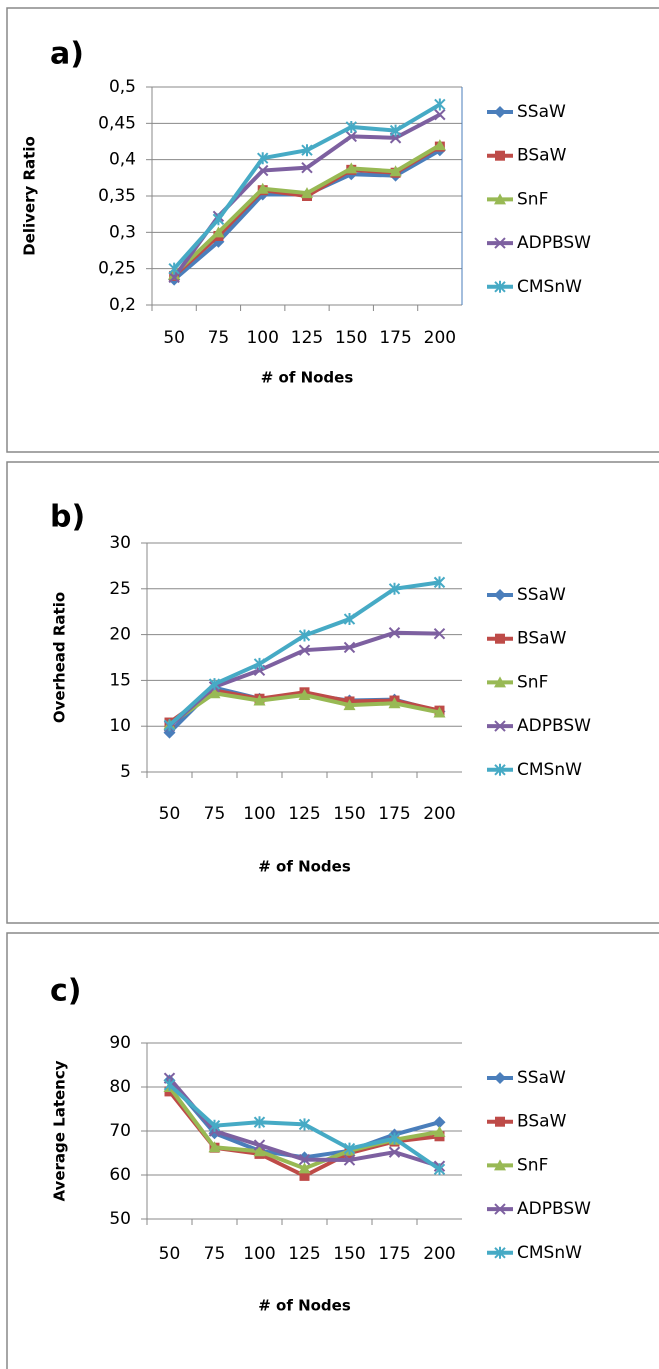 Image resolution: width=659 pixels, height=1369 pixels. Describe the element at coordinates (541, 595) in the screenshot. I see `legend-label: SSaW` at that location.